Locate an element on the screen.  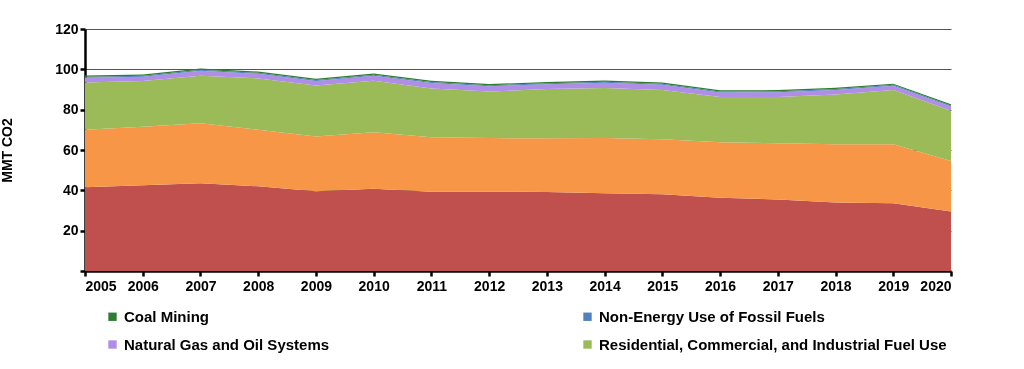
x-tick-label: 2018 is located at coordinates (836, 285).